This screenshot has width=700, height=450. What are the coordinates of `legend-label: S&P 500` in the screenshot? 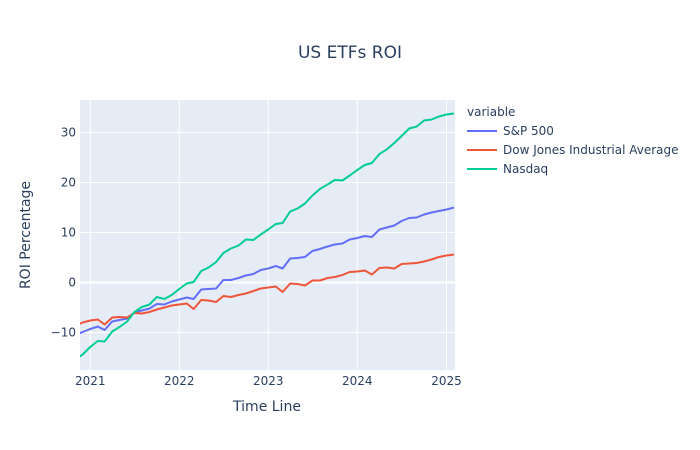 It's located at (528, 131).